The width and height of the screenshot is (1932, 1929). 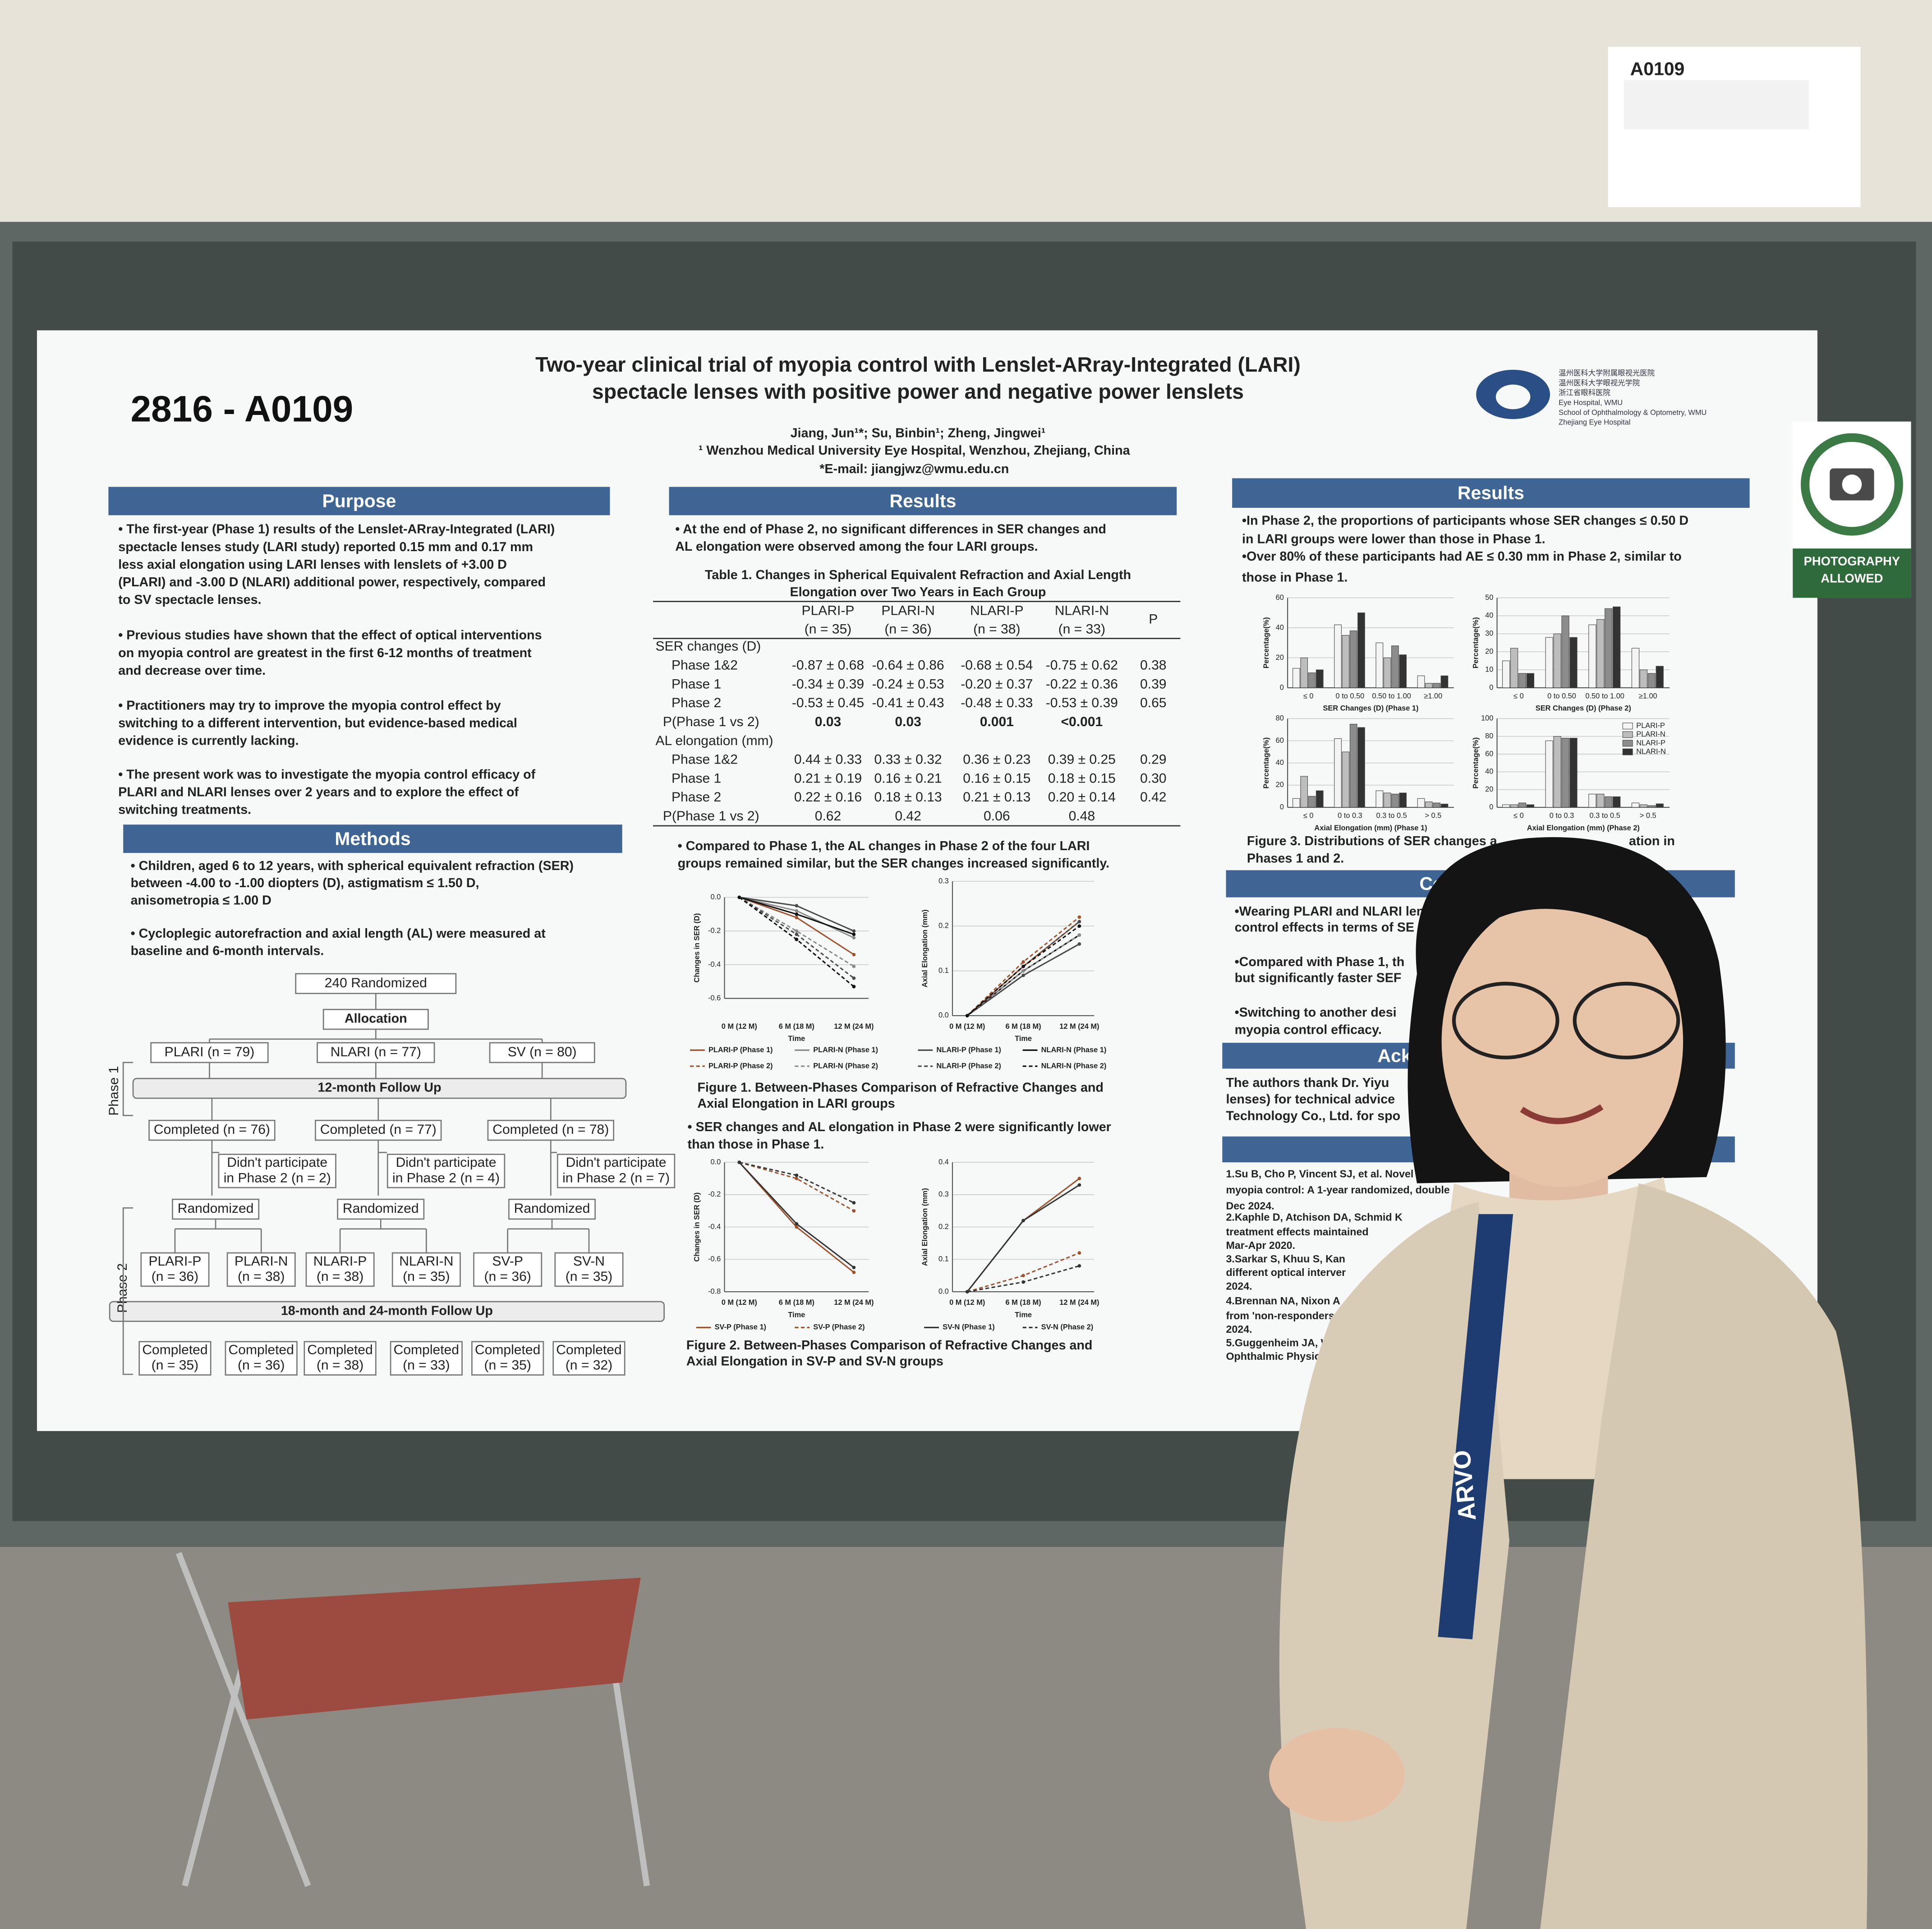 What do you see at coordinates (1285, 1259) in the screenshot?
I see `reference-text: 3.Sarkar S, Khuu S, Kan` at bounding box center [1285, 1259].